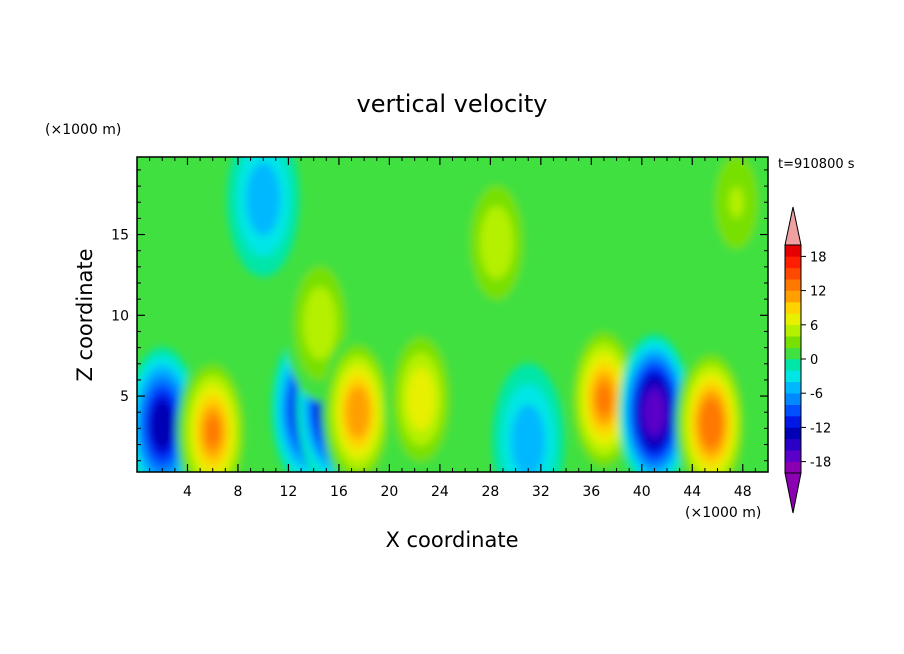 The height and width of the screenshot is (654, 904). What do you see at coordinates (820, 463) in the screenshot?
I see `colorbar-tick-label: -18` at bounding box center [820, 463].